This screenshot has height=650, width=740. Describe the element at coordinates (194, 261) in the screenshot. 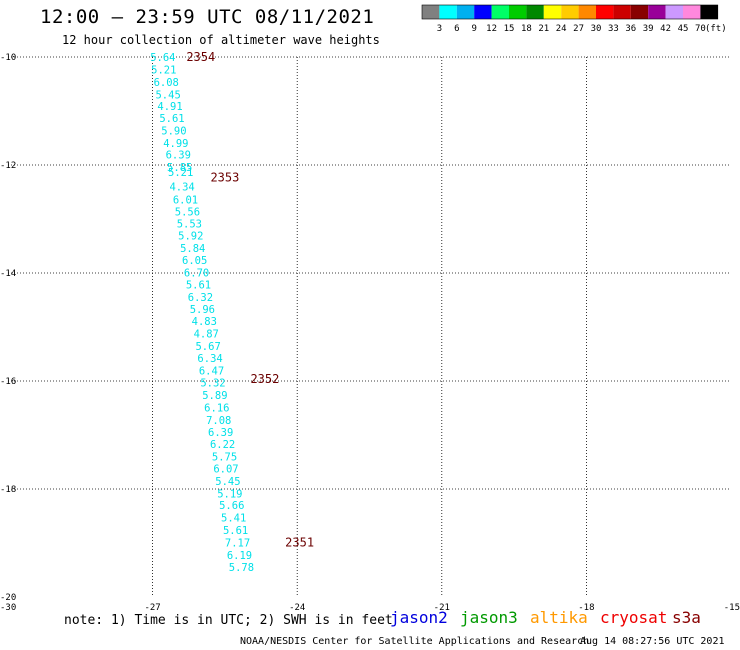

I see `swh-value: 6.05` at that location.